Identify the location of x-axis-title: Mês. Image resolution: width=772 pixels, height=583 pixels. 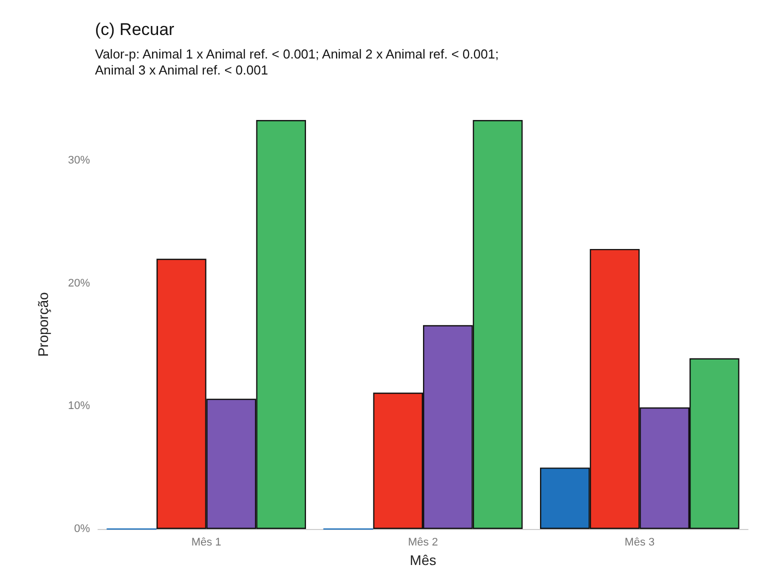
(423, 560).